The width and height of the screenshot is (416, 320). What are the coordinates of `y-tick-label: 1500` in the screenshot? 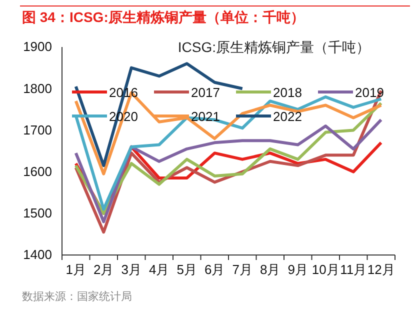 It's located at (37, 213).